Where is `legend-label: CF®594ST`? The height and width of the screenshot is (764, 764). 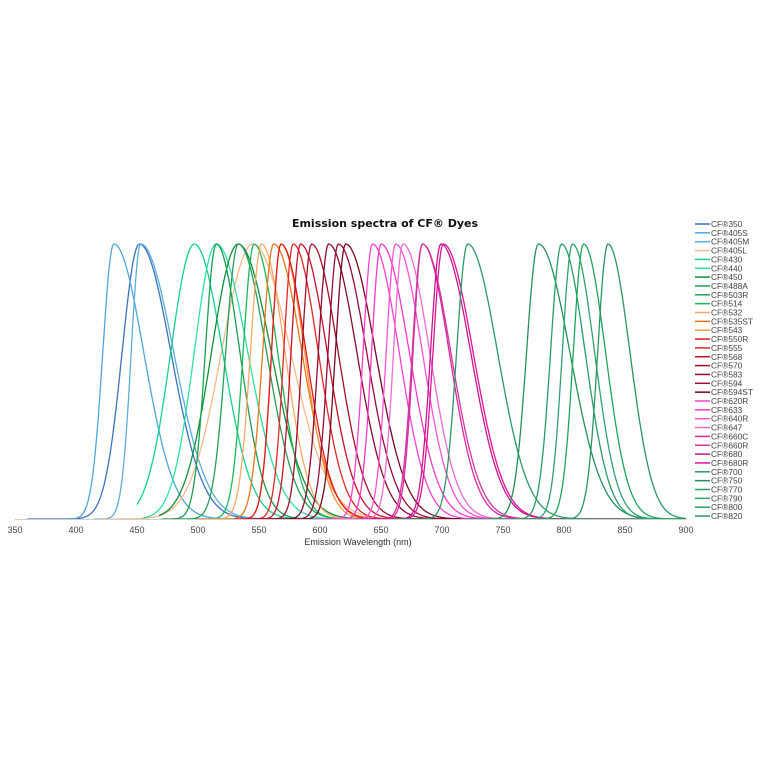
legend-label: CF®594ST is located at coordinates (732, 392).